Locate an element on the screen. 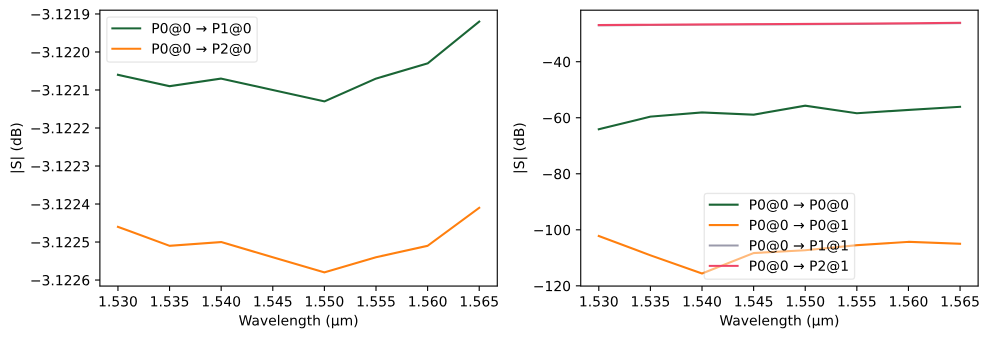 The width and height of the screenshot is (989, 339). y-tick-label: −3.1220 is located at coordinates (60, 52).